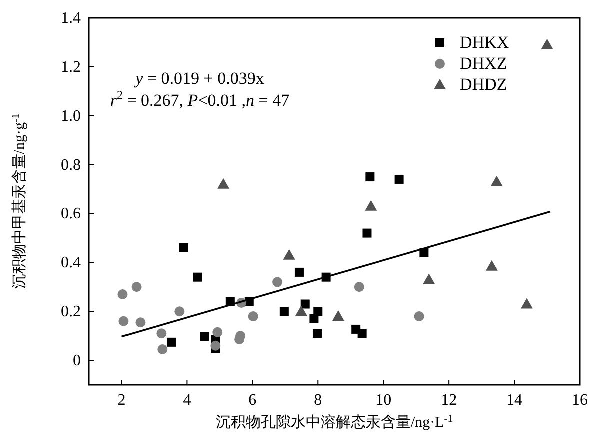  What do you see at coordinates (71, 116) in the screenshot?
I see `y-tick-label: 1.0` at bounding box center [71, 116].